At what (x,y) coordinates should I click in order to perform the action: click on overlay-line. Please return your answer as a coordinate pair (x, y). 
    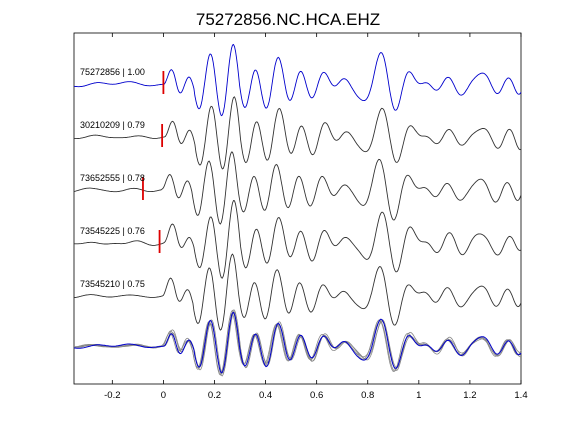
    Looking at the image, I should click on (297, 342).